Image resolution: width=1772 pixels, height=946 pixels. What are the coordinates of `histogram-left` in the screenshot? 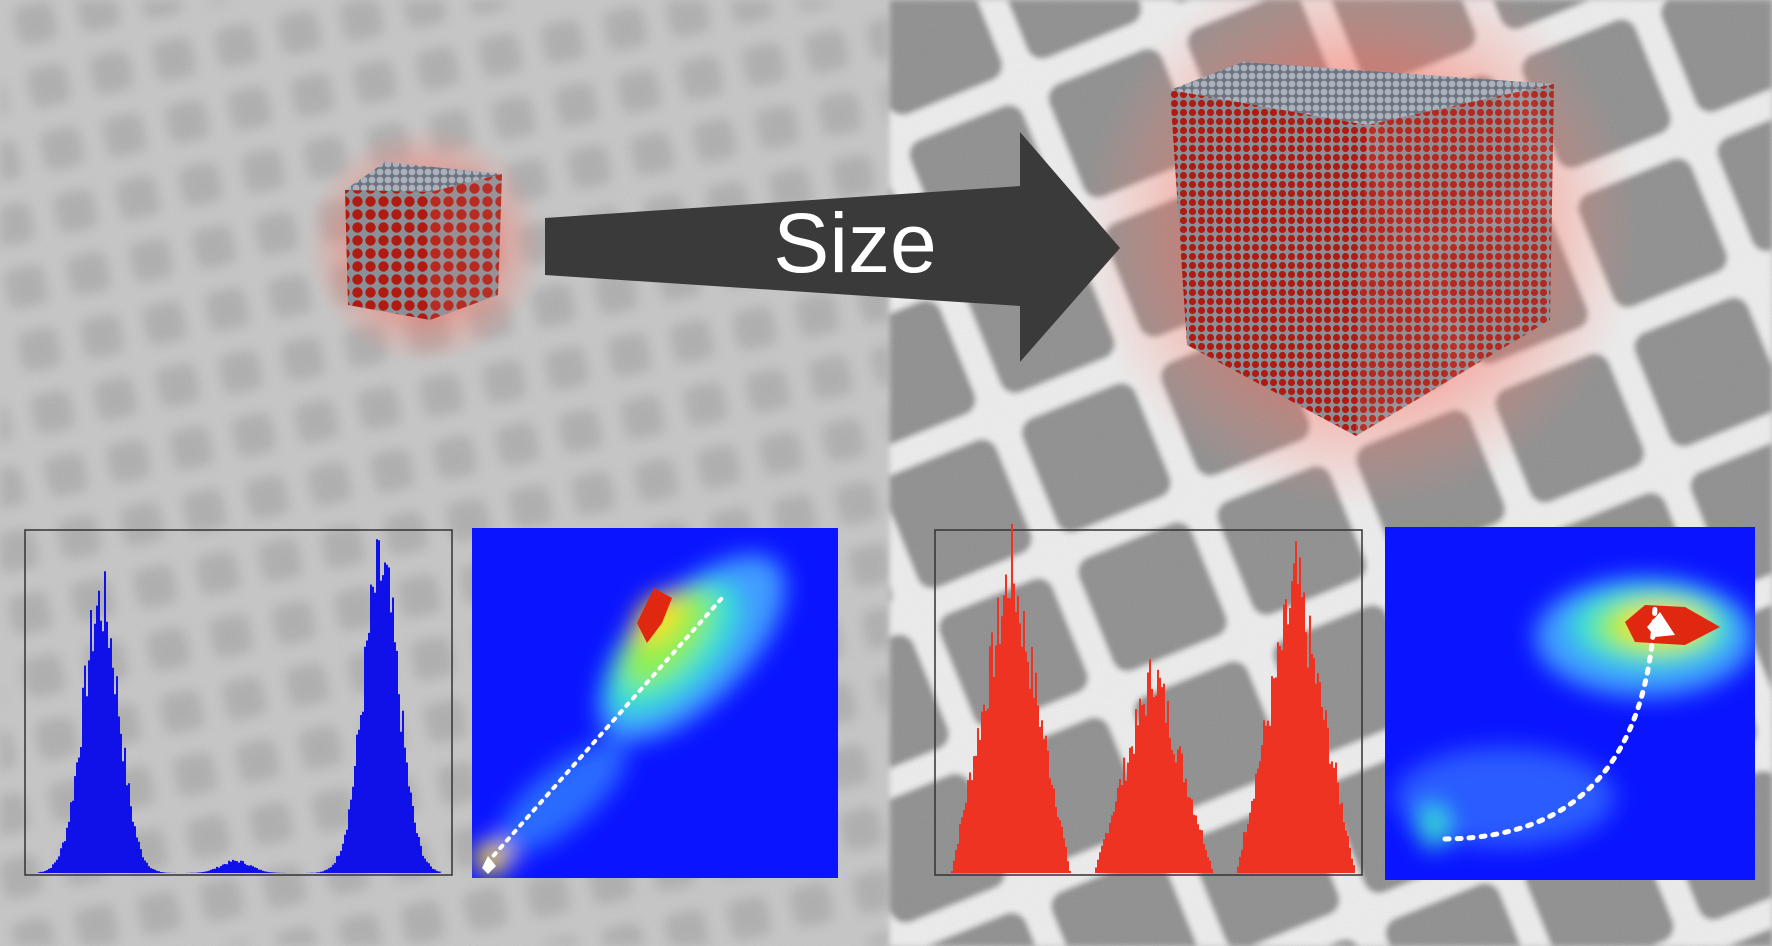 It's located at (240, 706).